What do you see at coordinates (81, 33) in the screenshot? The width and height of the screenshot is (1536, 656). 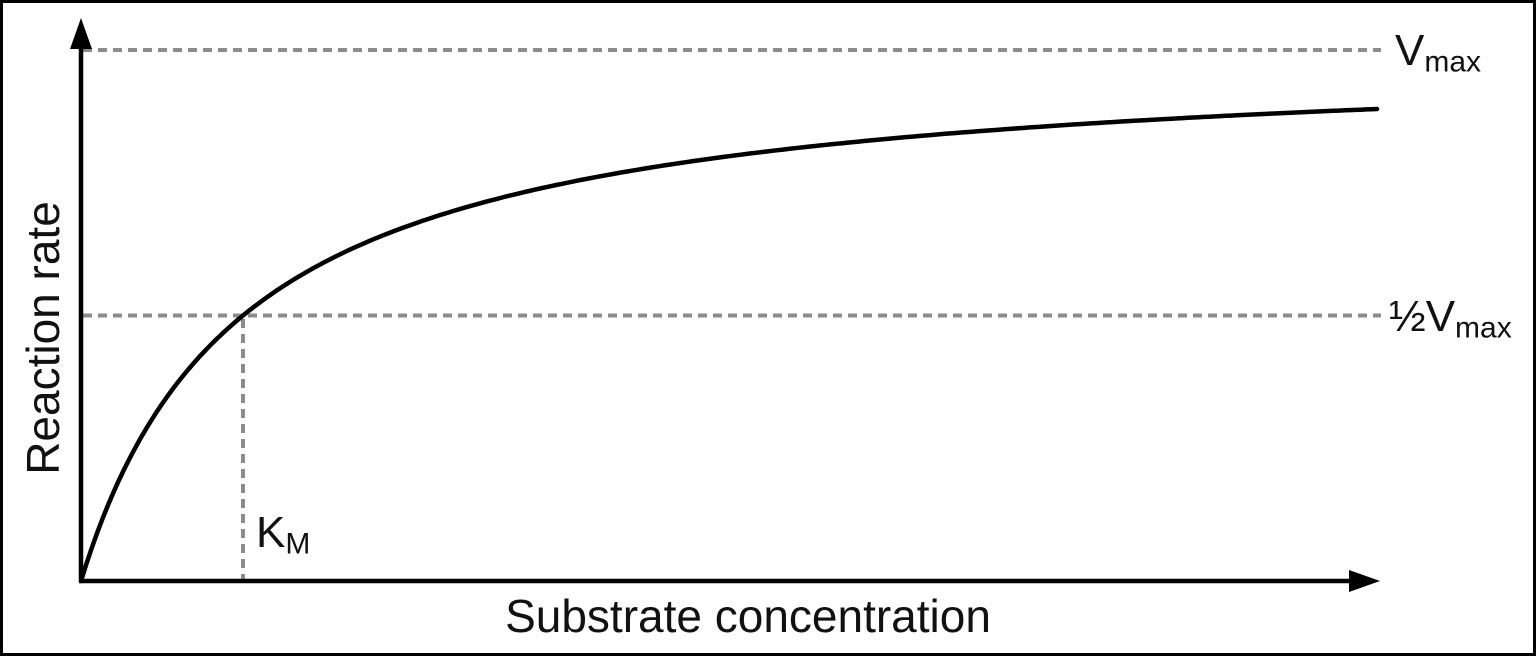 I see `y-axis-arrow-icon` at bounding box center [81, 33].